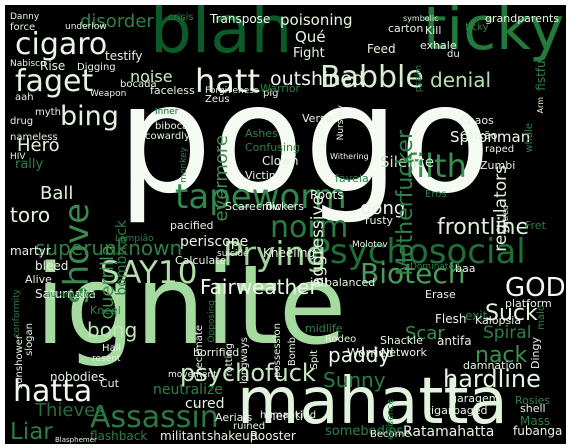 The height and width of the screenshot is (448, 572). Describe the element at coordinates (319, 283) in the screenshot. I see `word: jail` at that location.